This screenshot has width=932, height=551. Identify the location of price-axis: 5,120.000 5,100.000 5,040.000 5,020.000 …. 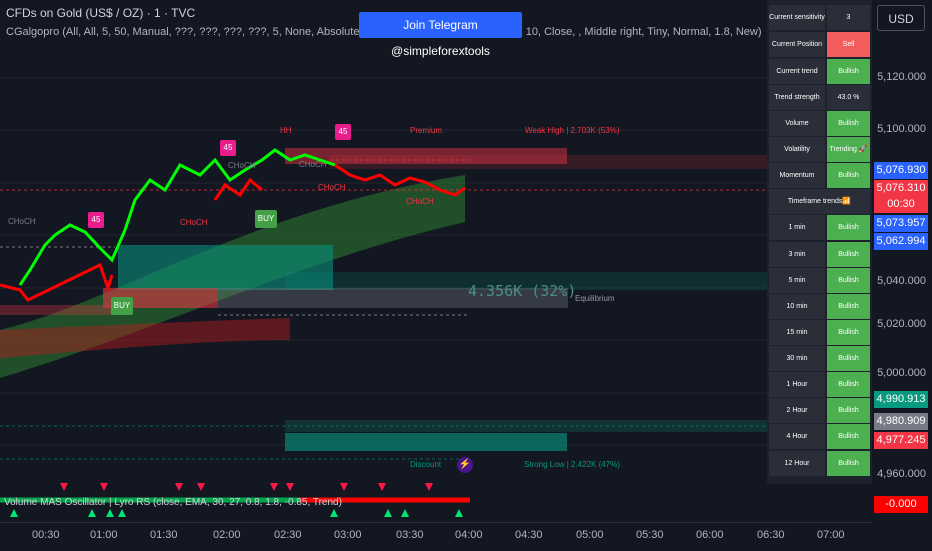
(902, 263).